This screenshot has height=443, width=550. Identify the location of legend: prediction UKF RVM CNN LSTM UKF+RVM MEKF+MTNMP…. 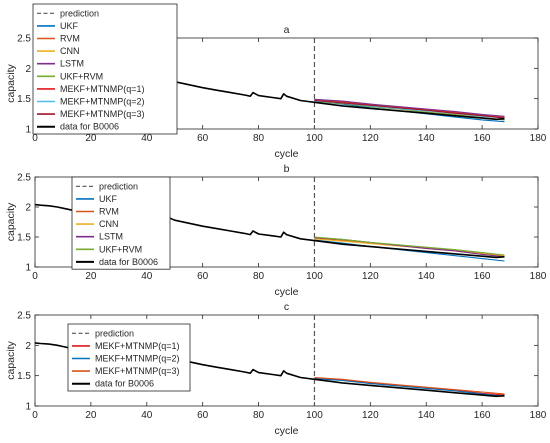
(105, 69).